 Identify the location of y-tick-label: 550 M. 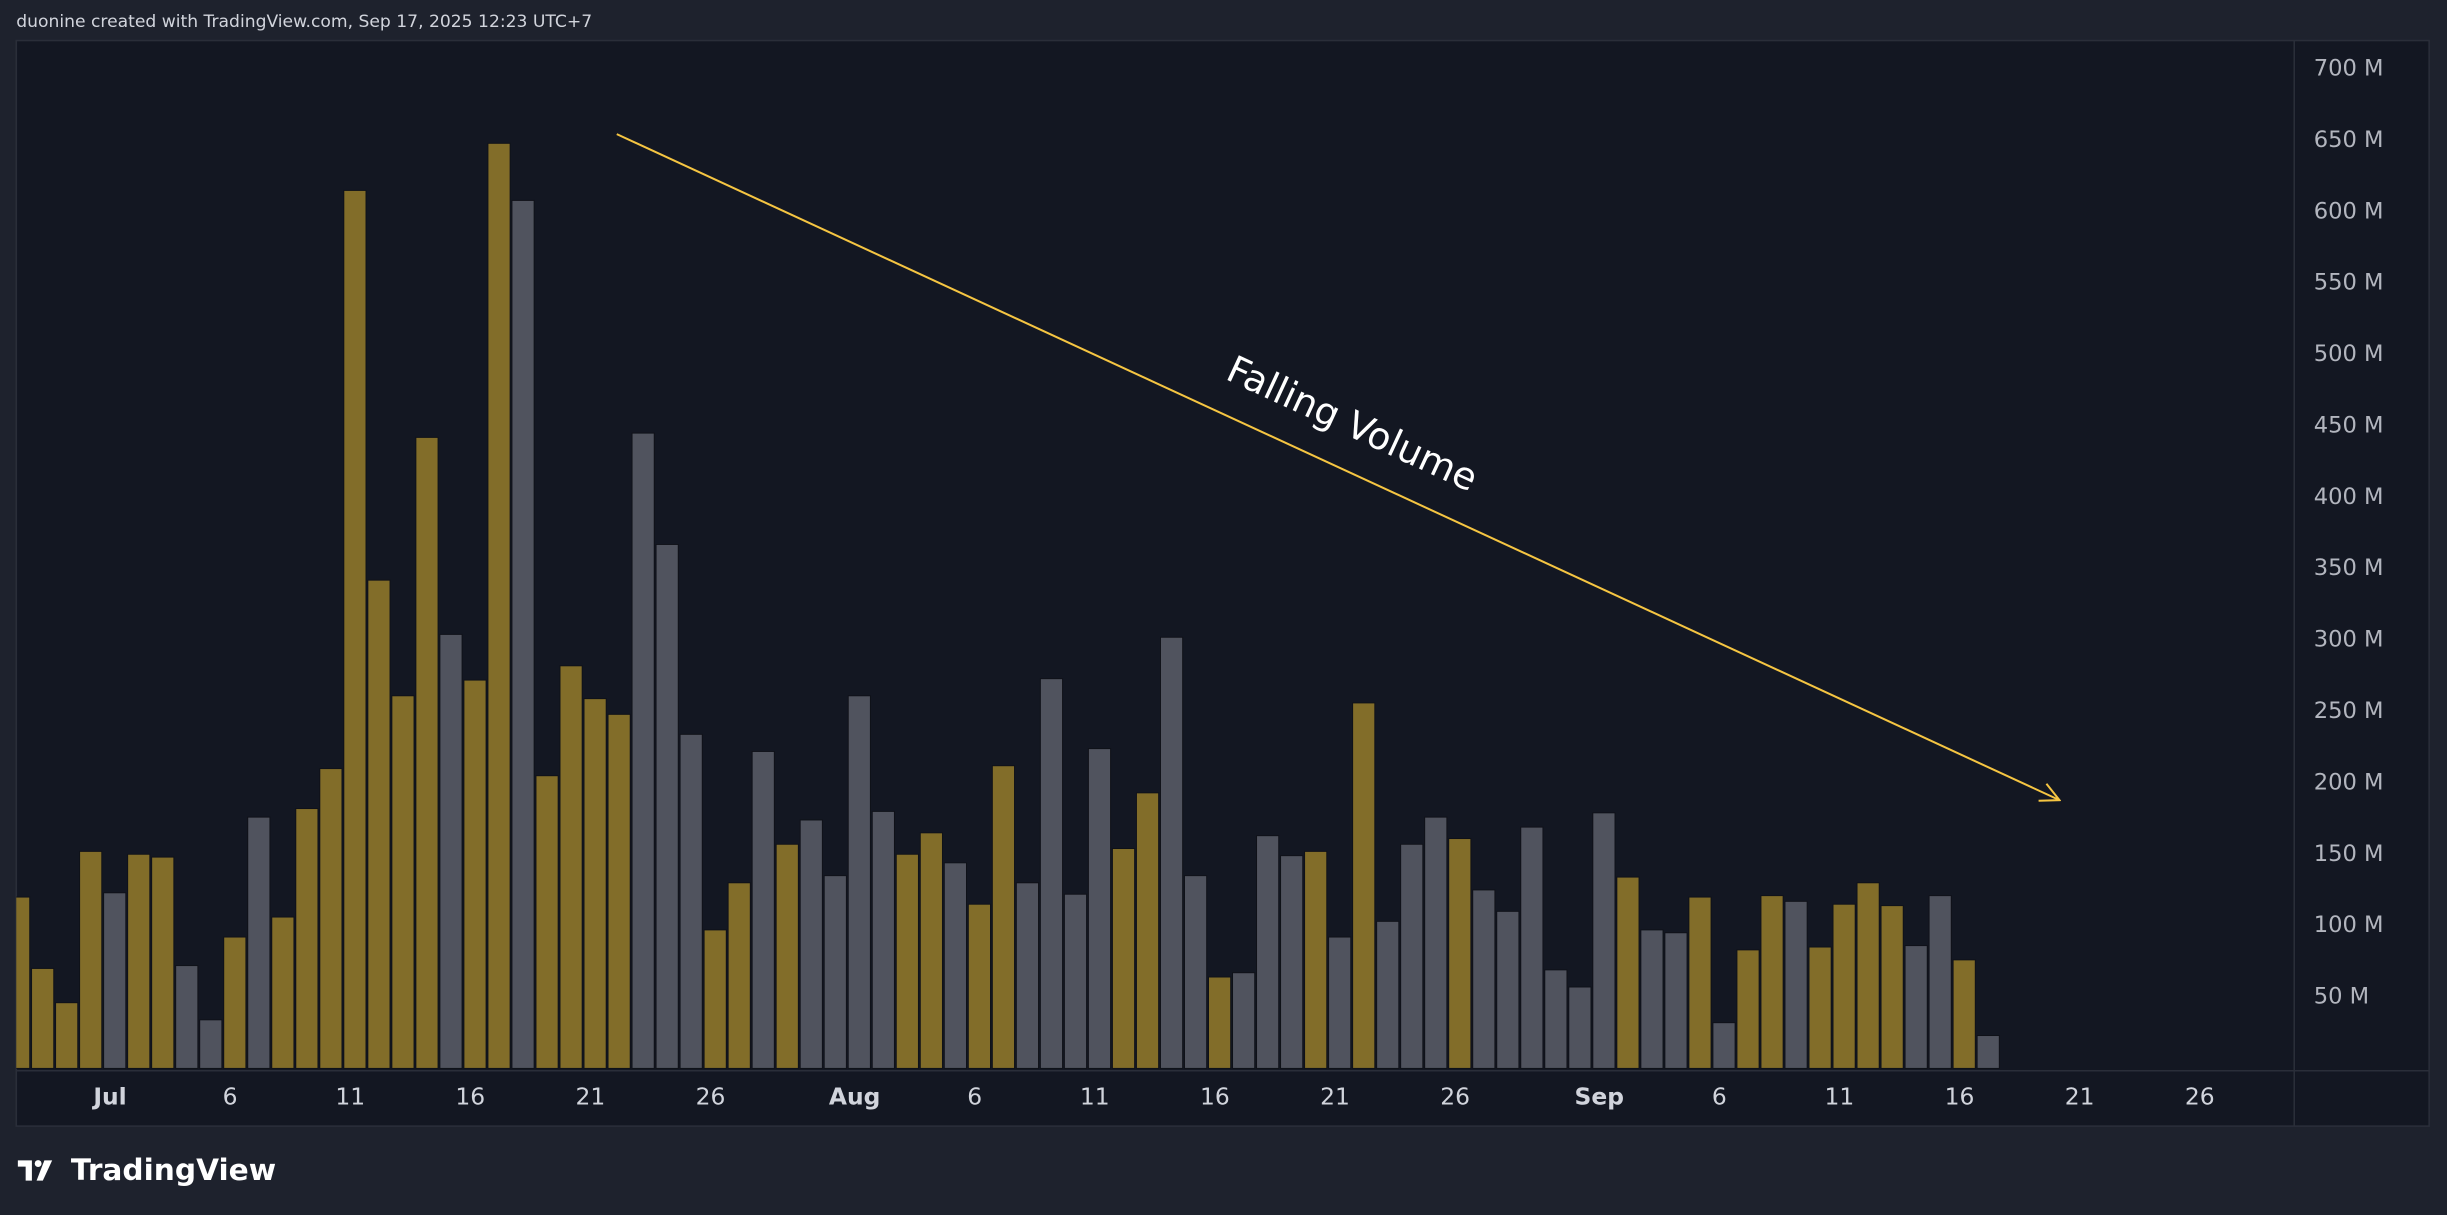
(2349, 283).